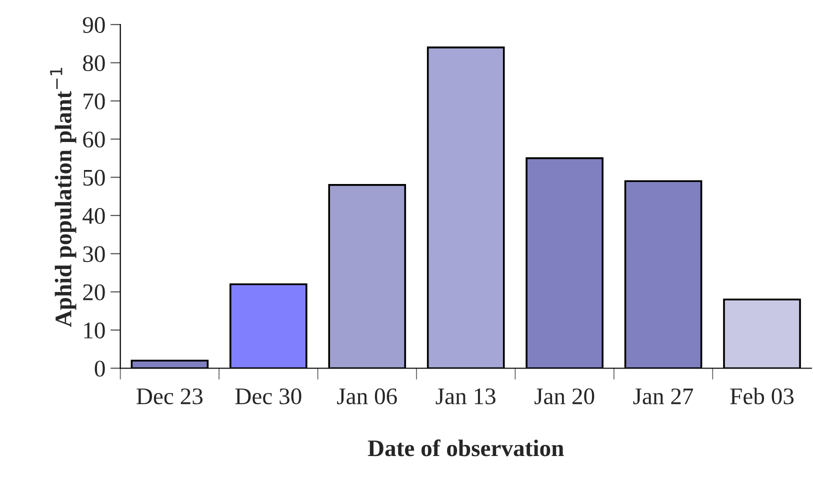 This screenshot has width=813, height=491. What do you see at coordinates (94, 330) in the screenshot?
I see `y-tick-label: 10` at bounding box center [94, 330].